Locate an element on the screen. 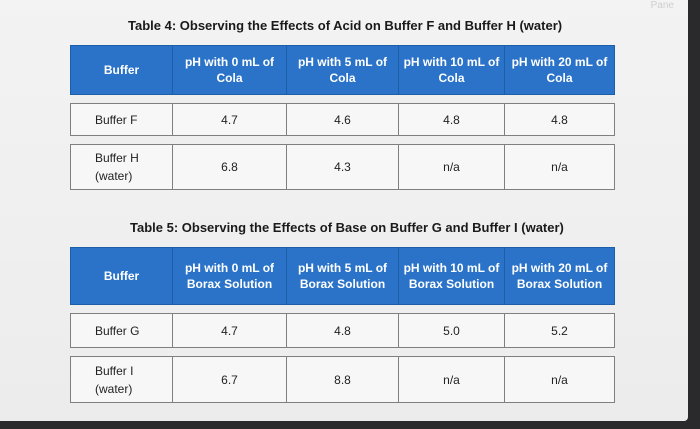  table5-header: pH with 0 mL of Borax Solution is located at coordinates (229, 276).